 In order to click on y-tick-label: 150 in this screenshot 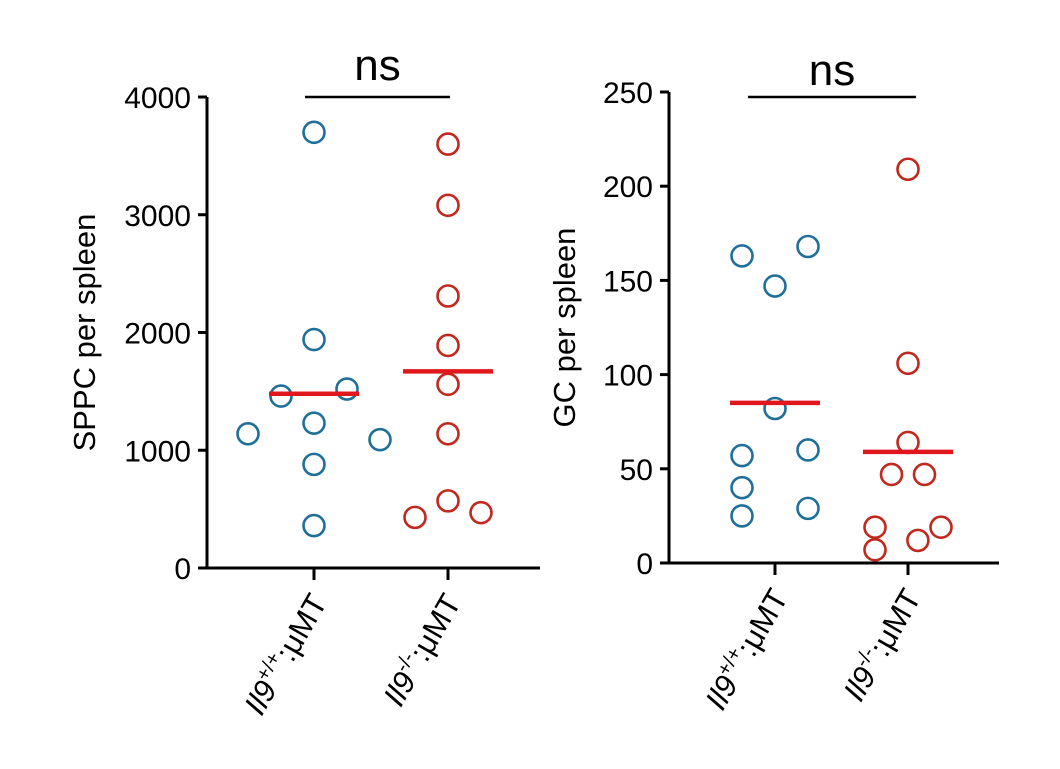, I will do `click(628, 281)`.